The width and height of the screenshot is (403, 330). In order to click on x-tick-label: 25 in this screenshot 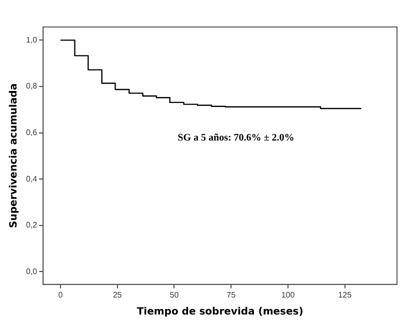, I will do `click(117, 295)`.